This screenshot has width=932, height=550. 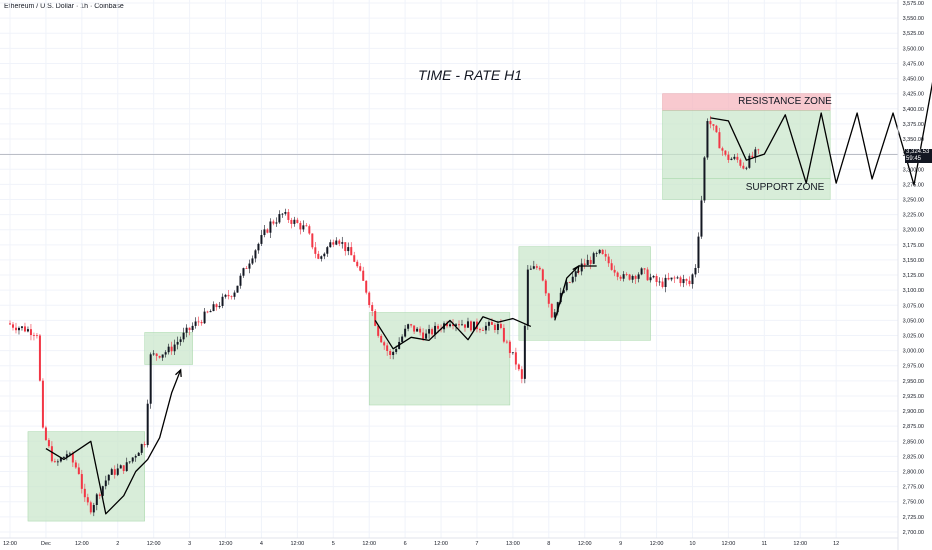 I want to click on chart-title: TIME - RATE H1, so click(x=470, y=75).